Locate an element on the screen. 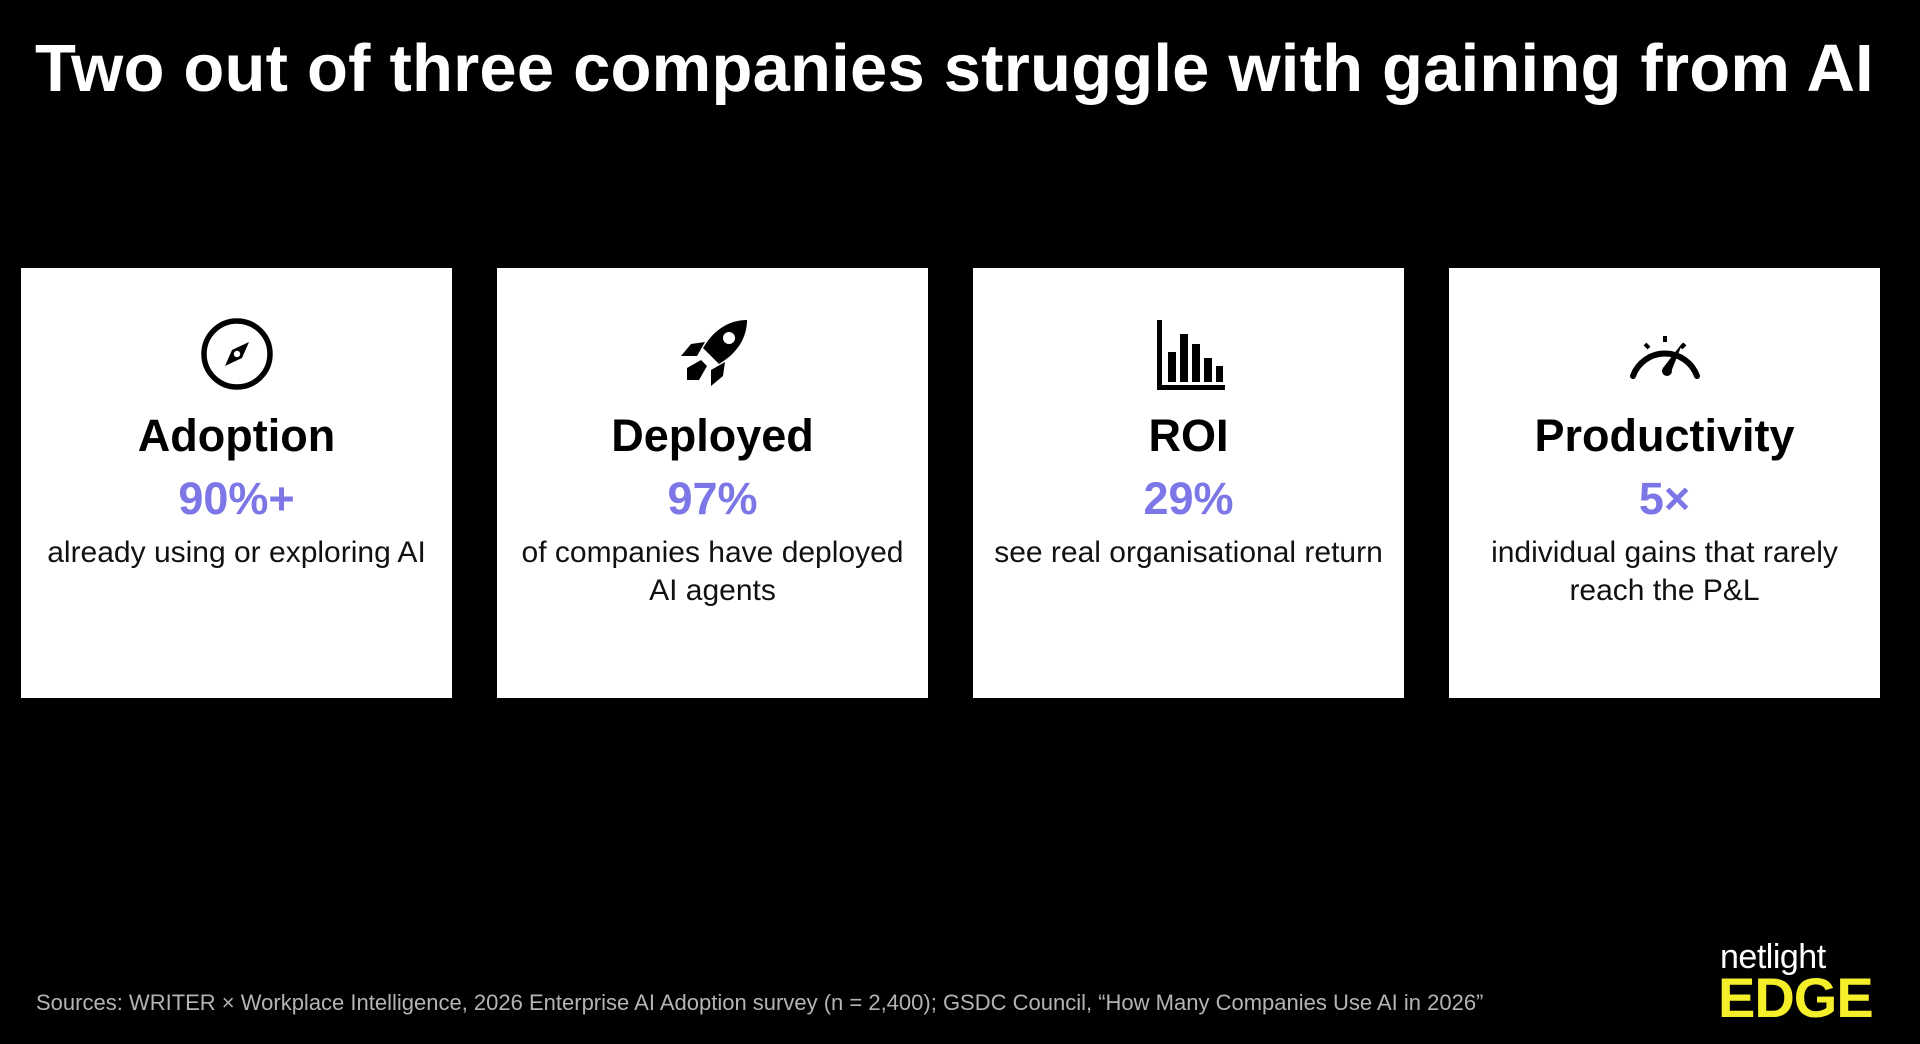 This screenshot has height=1044, width=1920. card-heading: Productivity is located at coordinates (1664, 435).